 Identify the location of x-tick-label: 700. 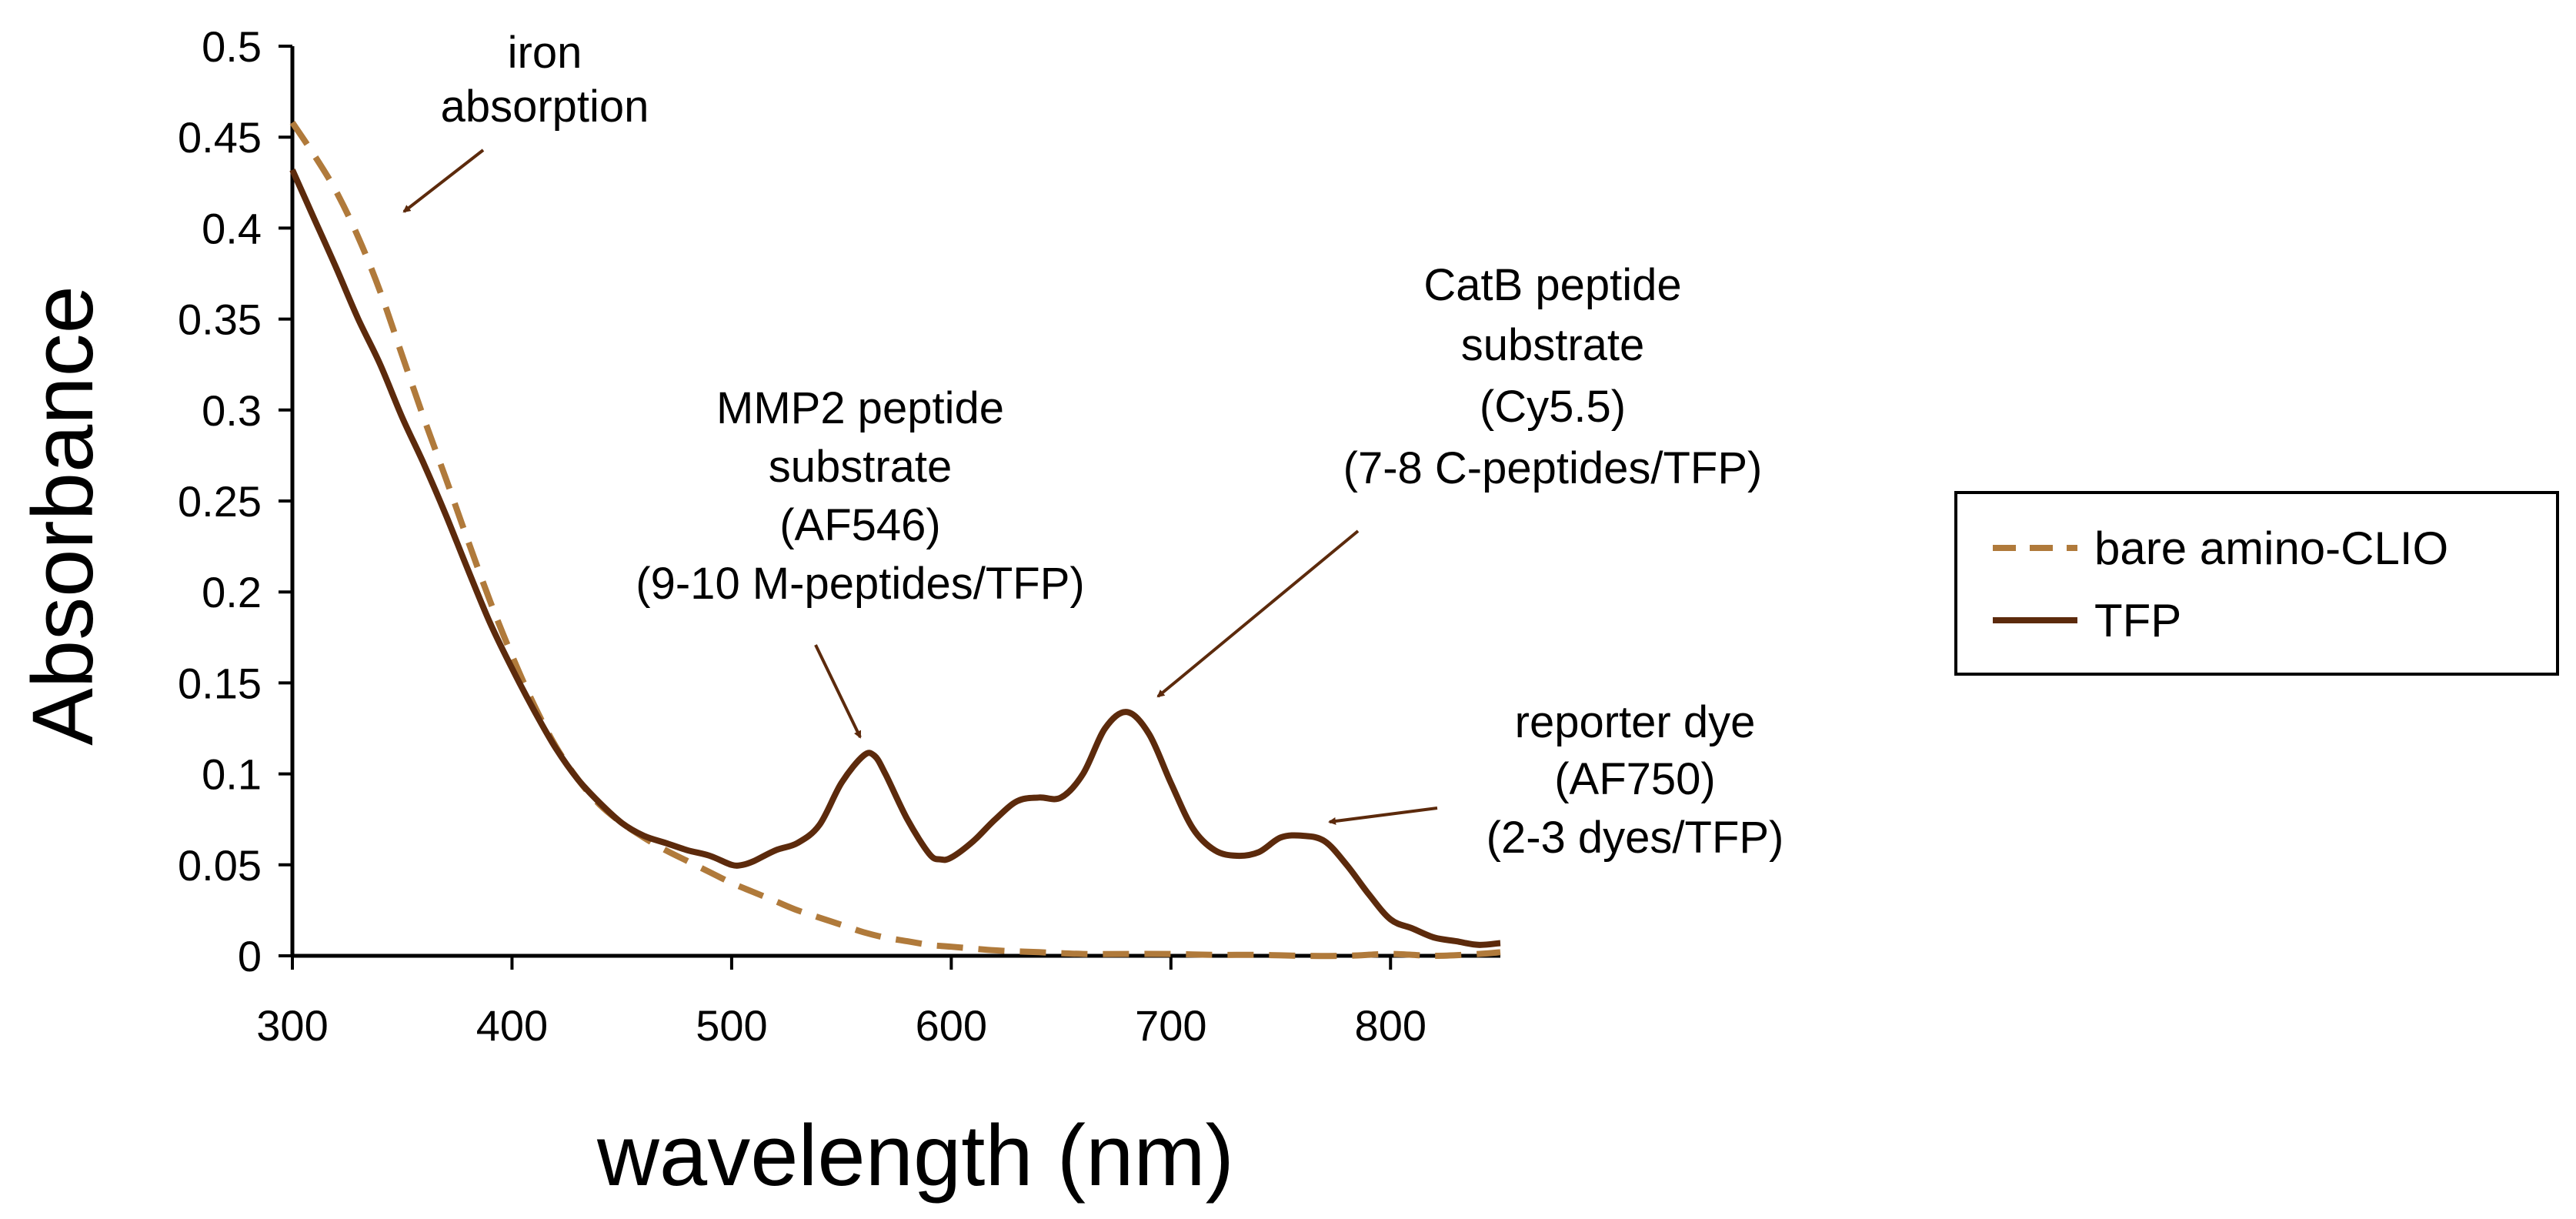
(1170, 1025).